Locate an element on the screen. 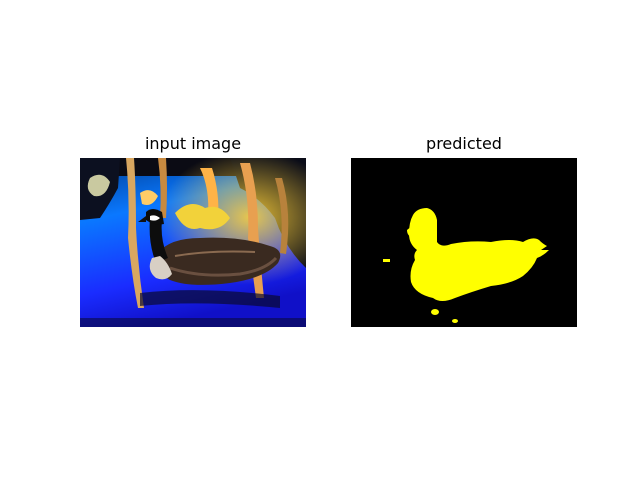  input-image-panel: input image is located at coordinates (193, 229).